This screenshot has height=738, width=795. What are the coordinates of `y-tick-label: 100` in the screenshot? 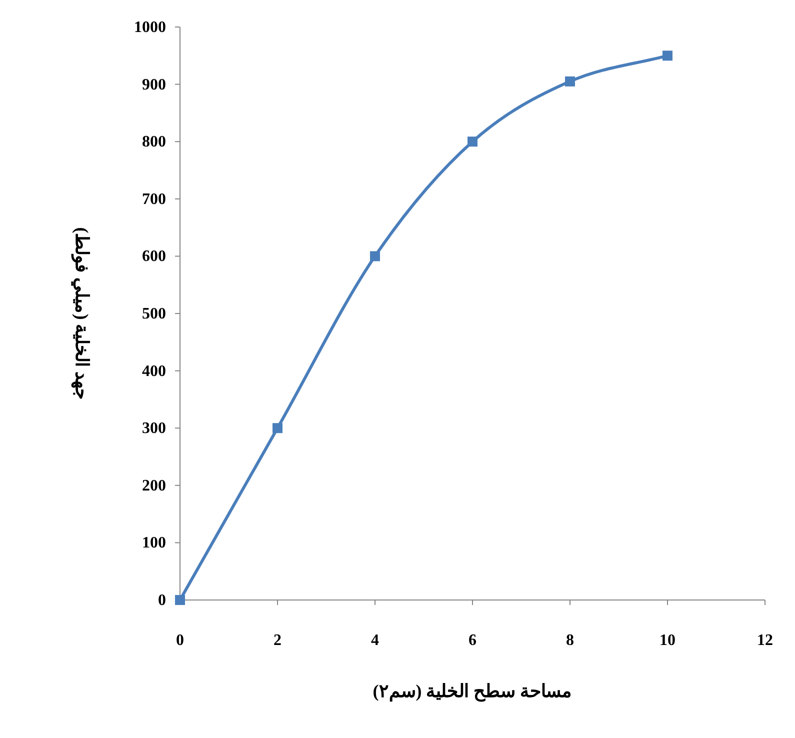 It's located at (154, 543).